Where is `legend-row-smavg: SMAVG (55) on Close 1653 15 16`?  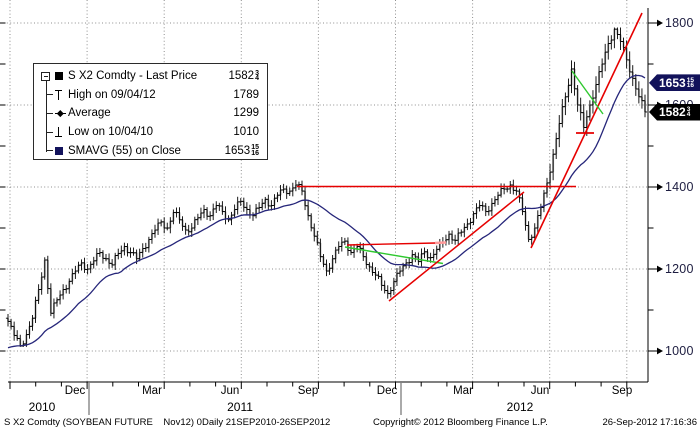 legend-row-smavg: SMAVG (55) on Close 1653 15 16 is located at coordinates (150, 150).